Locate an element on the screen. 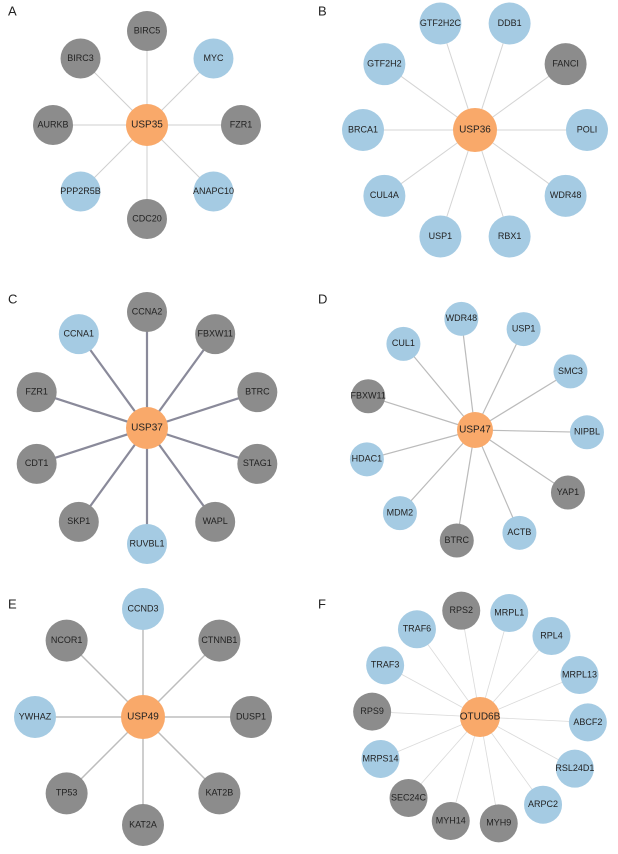  node-label: DDB1 is located at coordinates (510, 23).